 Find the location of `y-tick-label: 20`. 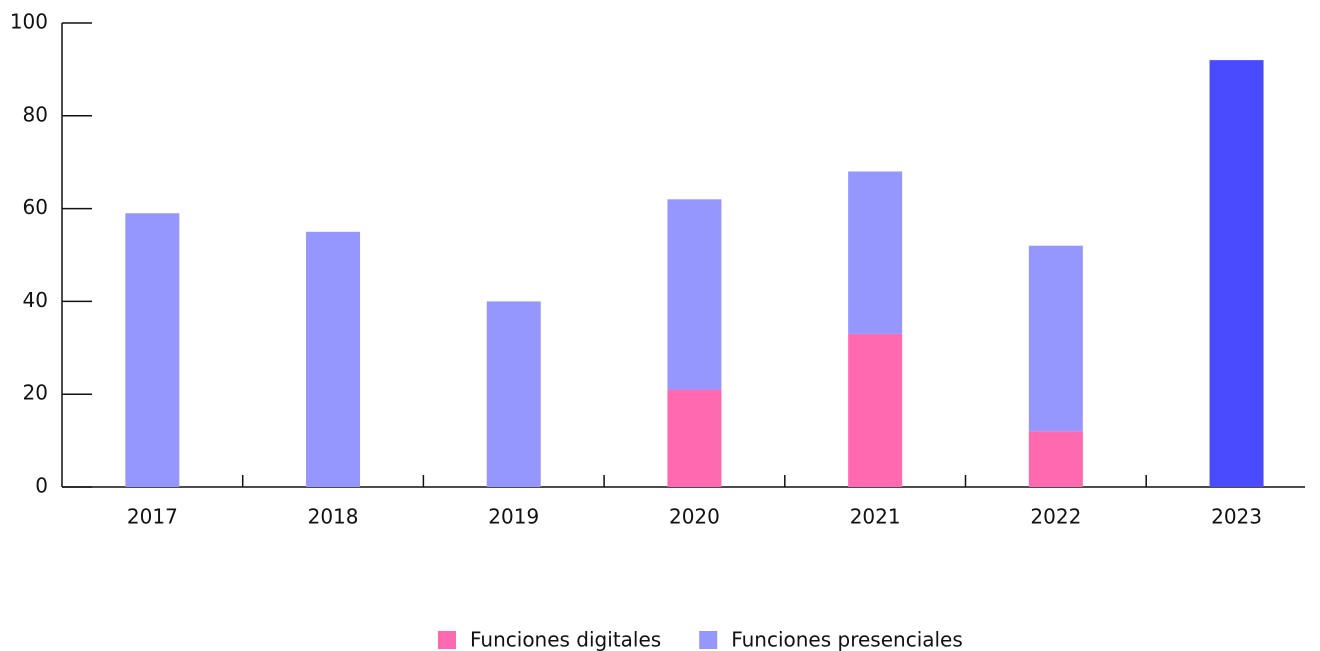

y-tick-label: 20 is located at coordinates (35, 393).